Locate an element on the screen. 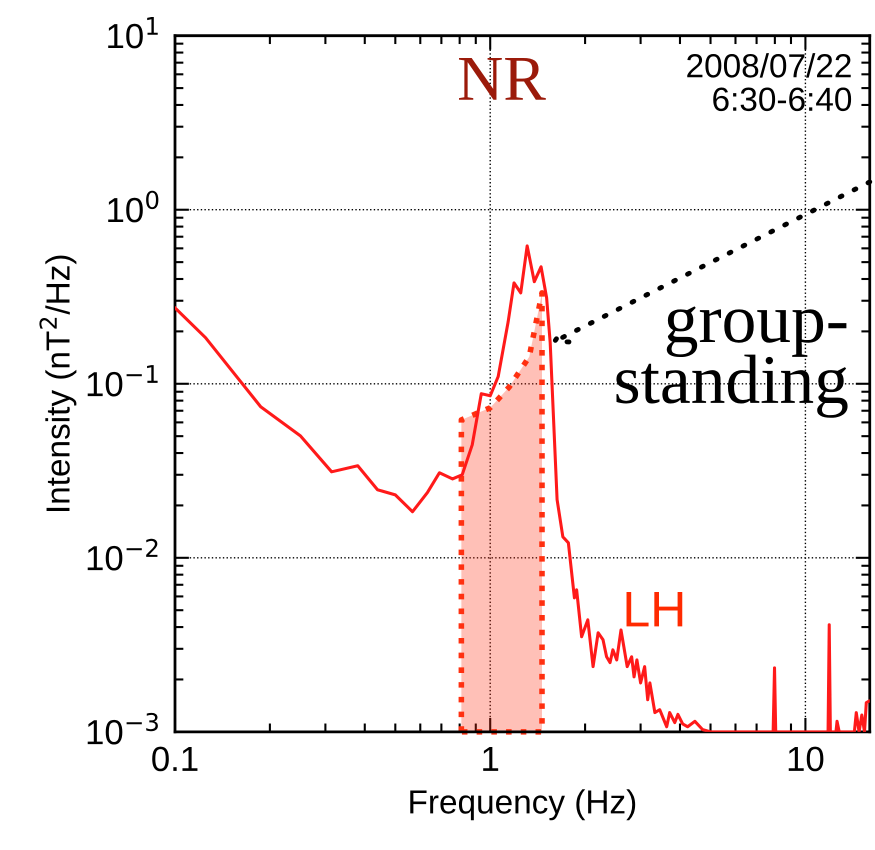  x-tick-label: 0.1 is located at coordinates (175, 759).